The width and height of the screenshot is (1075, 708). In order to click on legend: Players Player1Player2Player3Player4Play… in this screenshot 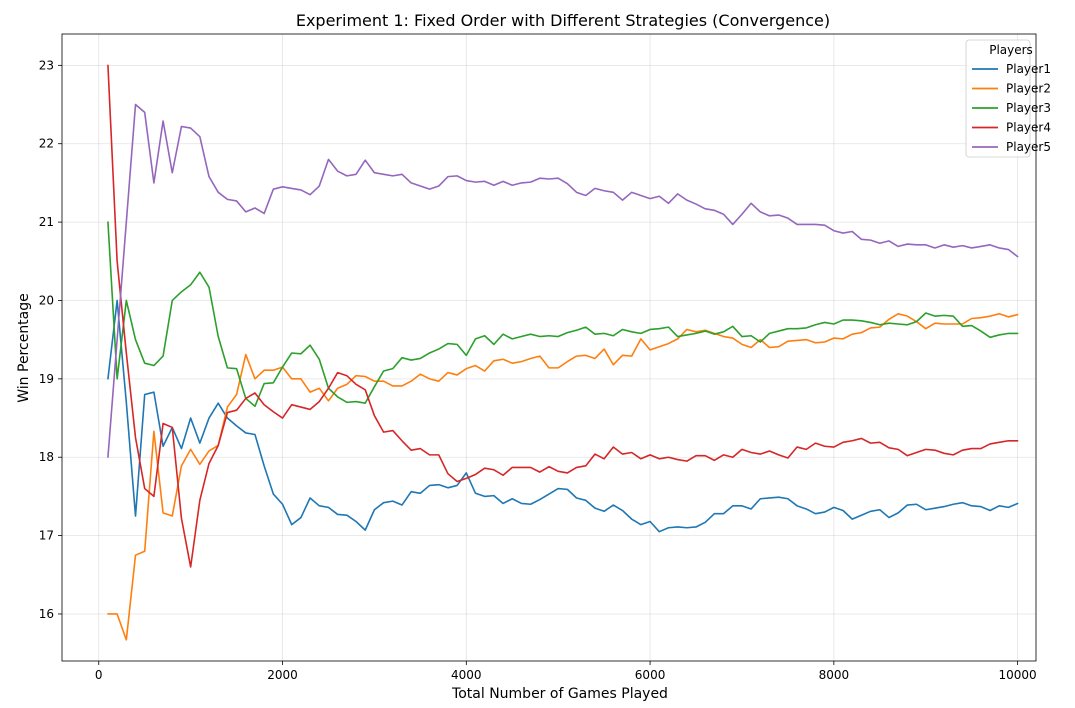, I will do `click(1008, 98)`.